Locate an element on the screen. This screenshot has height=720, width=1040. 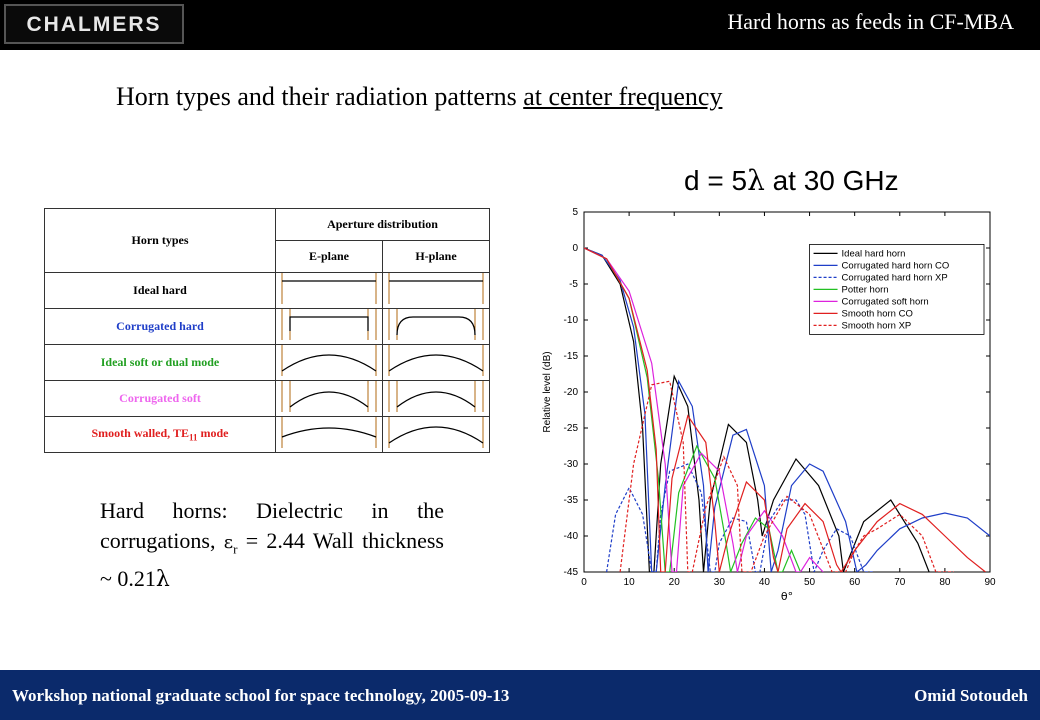
note-text-b: = 2.44 Wall thickness ~ 0.21 is located at coordinates (272, 560).